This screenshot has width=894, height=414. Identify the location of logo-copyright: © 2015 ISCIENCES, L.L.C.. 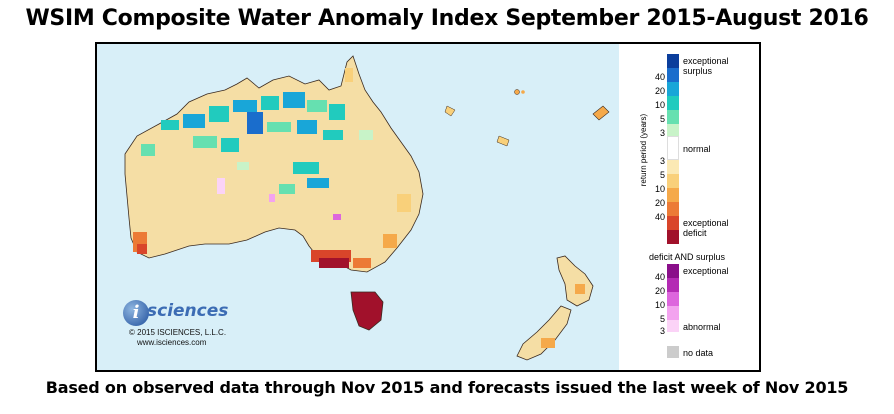
(178, 332).